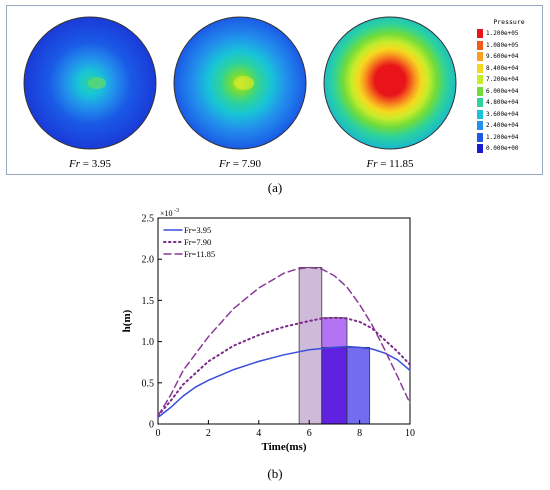 The height and width of the screenshot is (490, 550). I want to click on legend-entry: 9.600e+04, so click(509, 56).